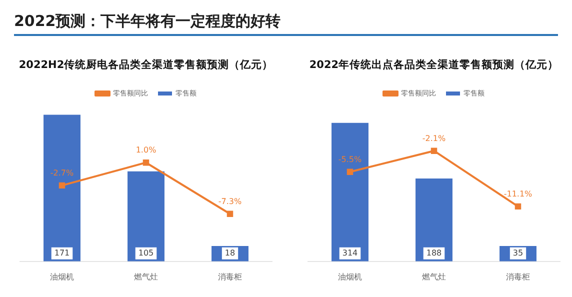  What do you see at coordinates (286, 22) in the screenshot?
I see `text: 2022预测：下半年将有一定程度的好转` at bounding box center [286, 22].